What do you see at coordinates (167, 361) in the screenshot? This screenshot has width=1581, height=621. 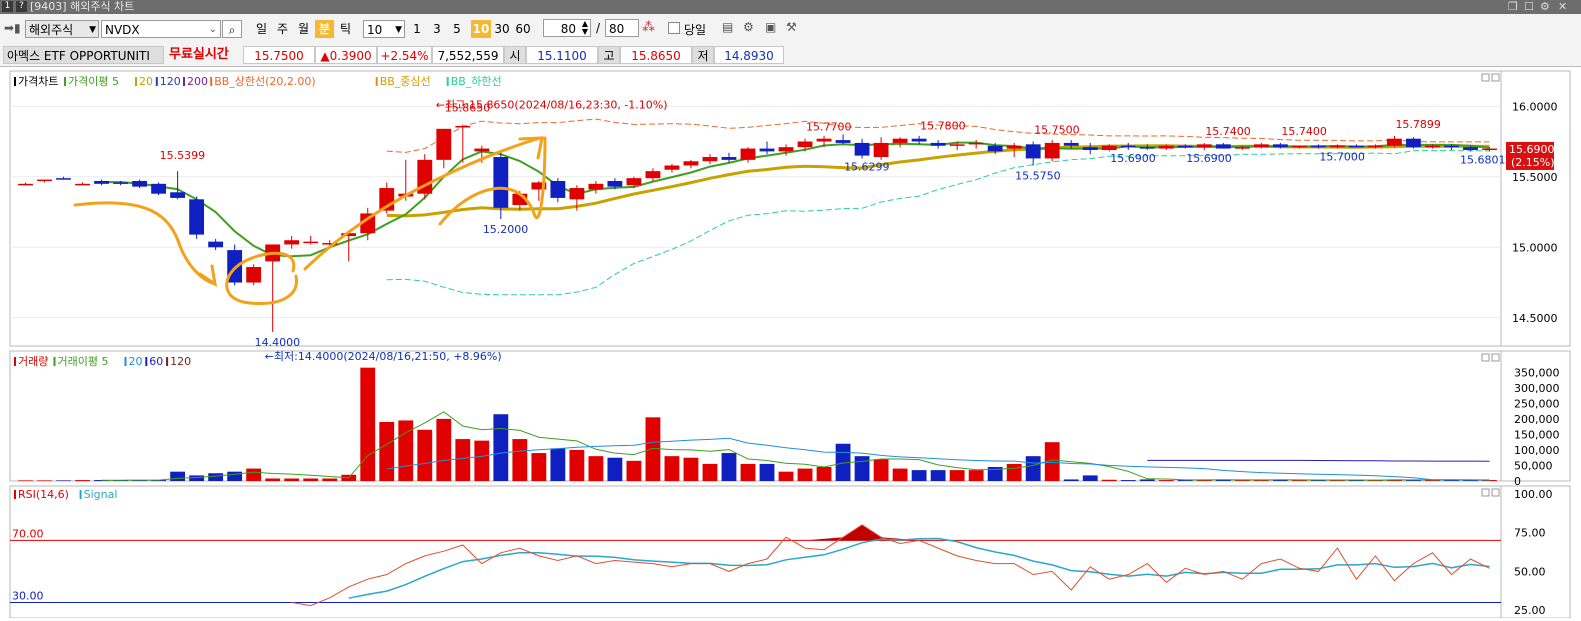 I see `volume-legend-marker` at bounding box center [167, 361].